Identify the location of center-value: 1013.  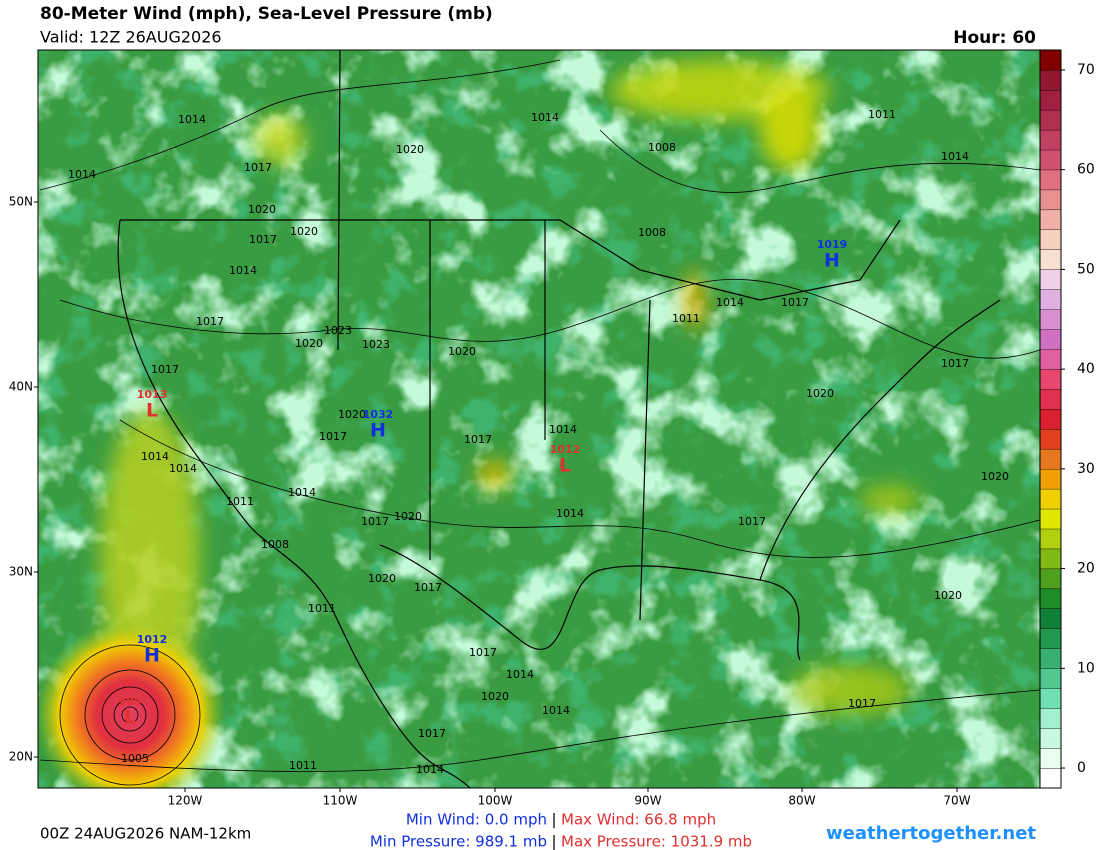
(152, 394).